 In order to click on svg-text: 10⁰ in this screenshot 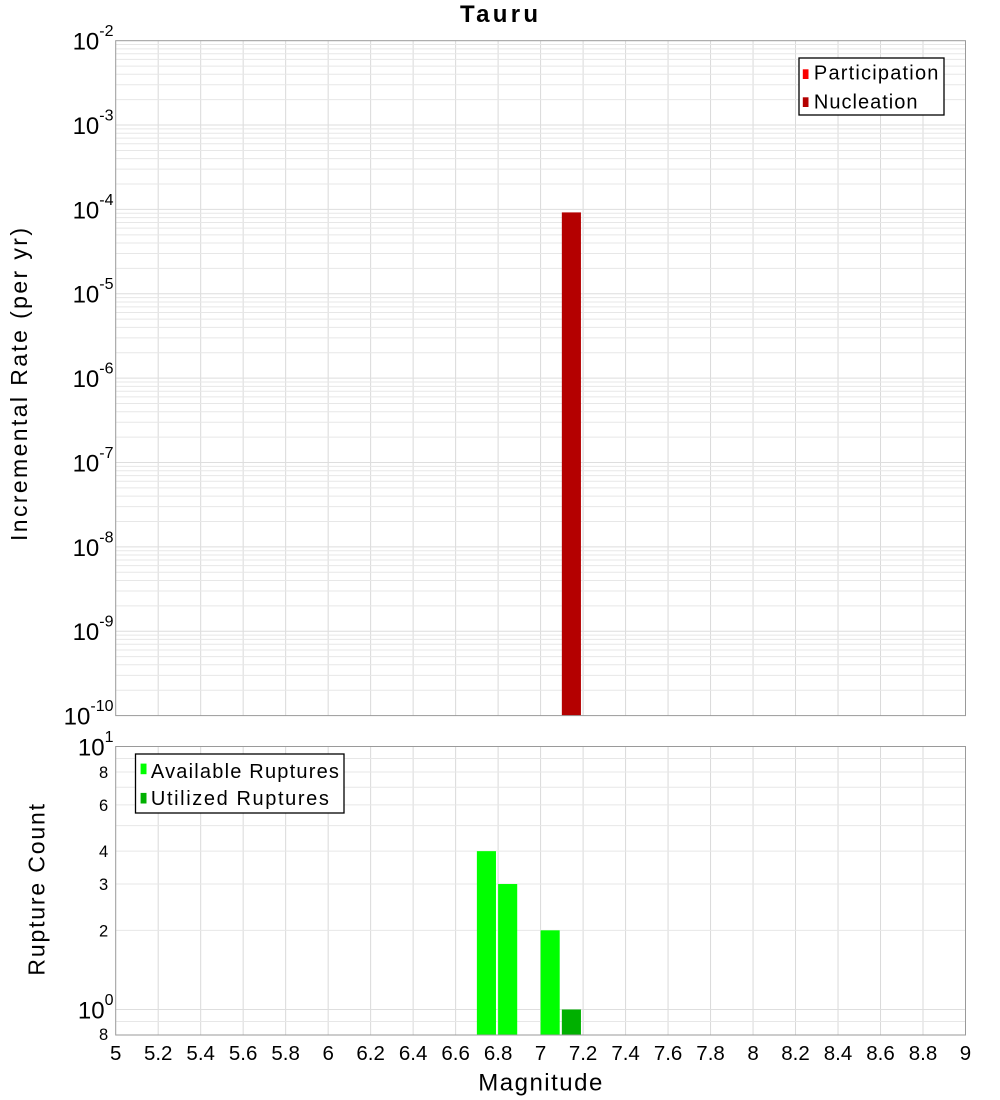, I will do `click(96, 1008)`.